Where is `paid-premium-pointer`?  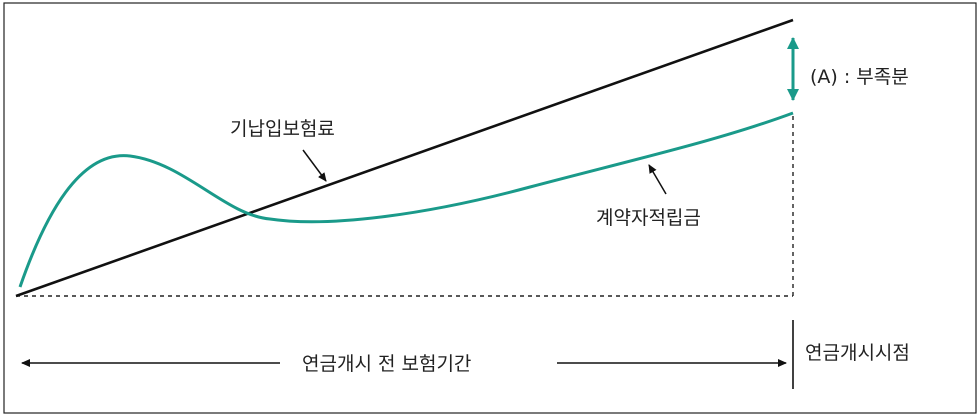
paid-premium-pointer is located at coordinates (314, 165).